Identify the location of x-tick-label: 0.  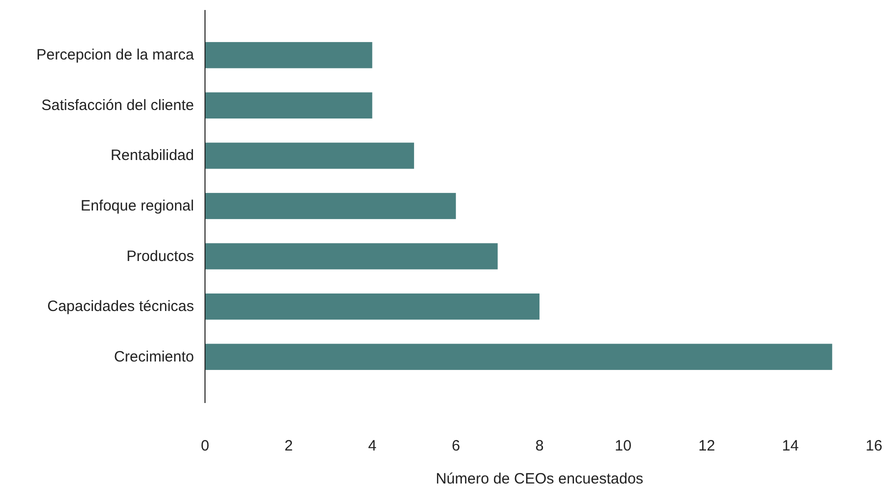
(205, 446).